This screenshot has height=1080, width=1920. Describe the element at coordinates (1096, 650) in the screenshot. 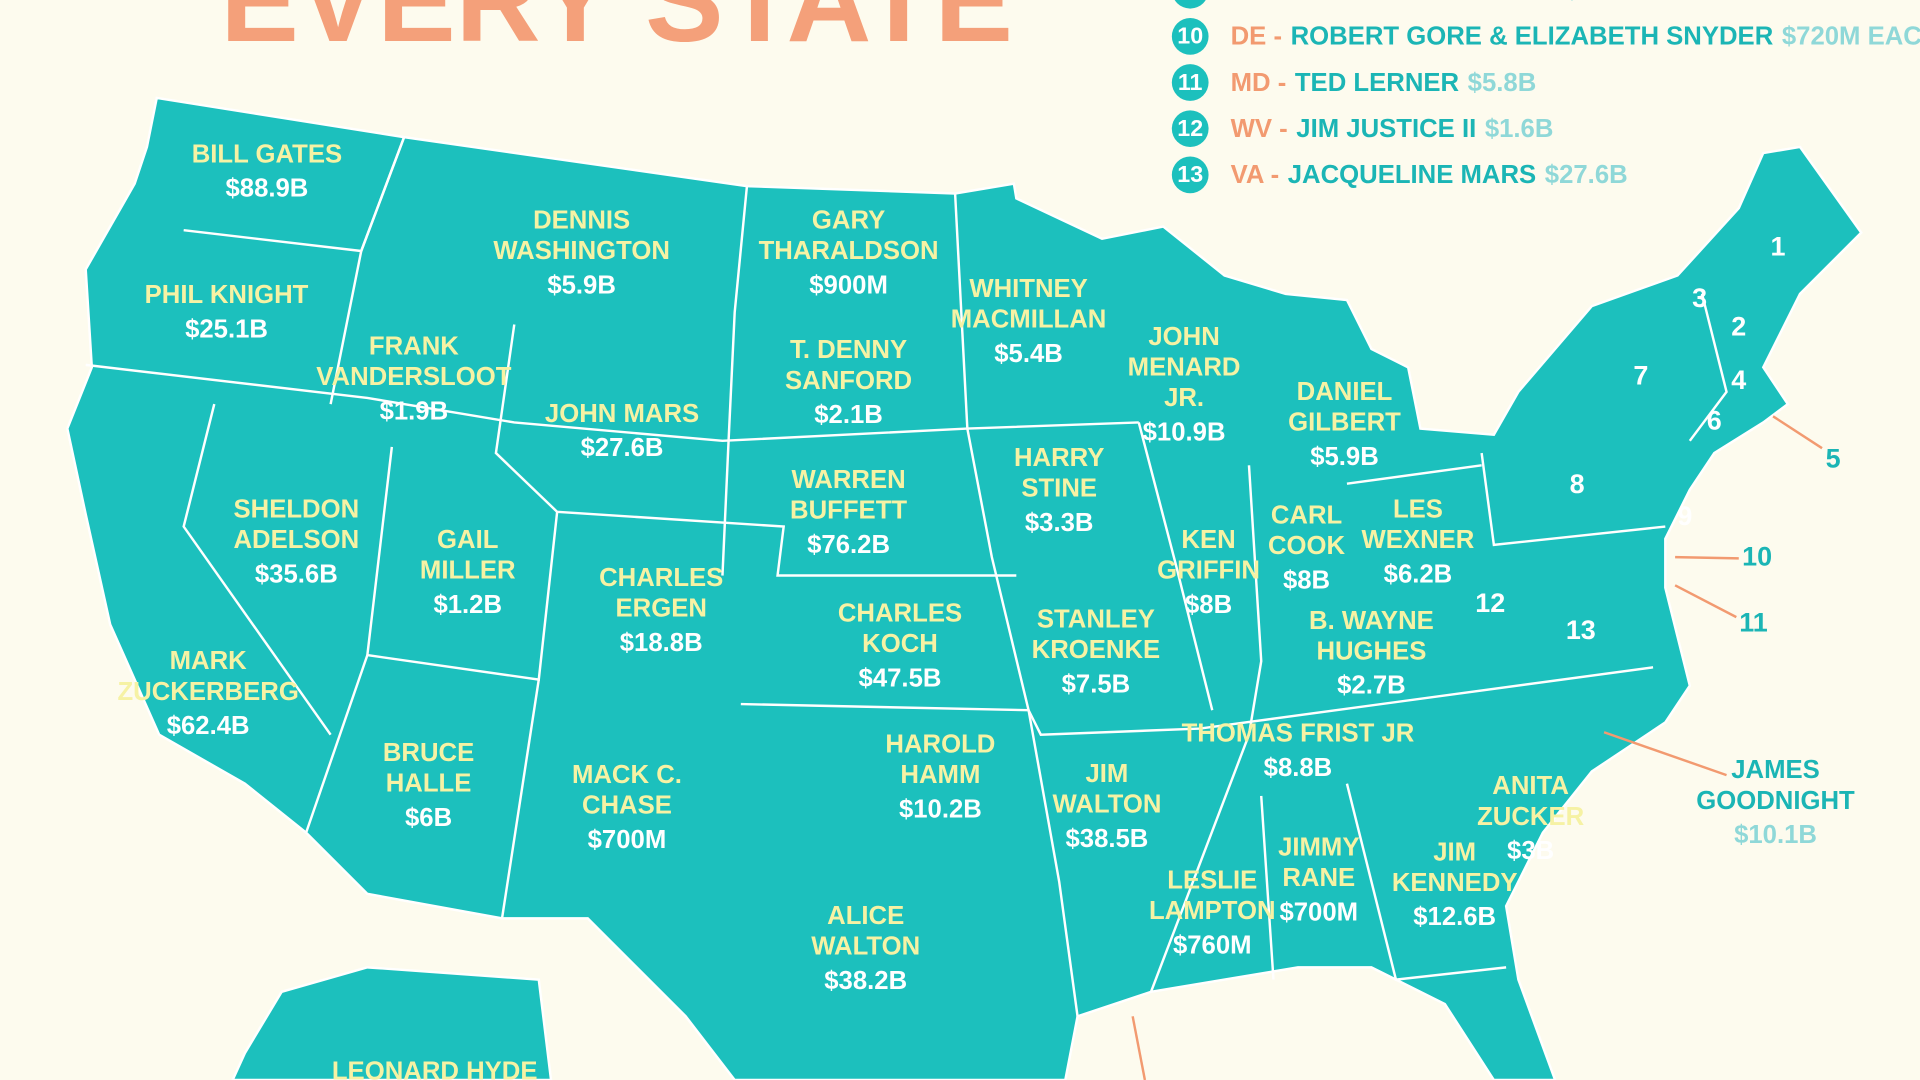

I see `state-name: KROENKE` at that location.